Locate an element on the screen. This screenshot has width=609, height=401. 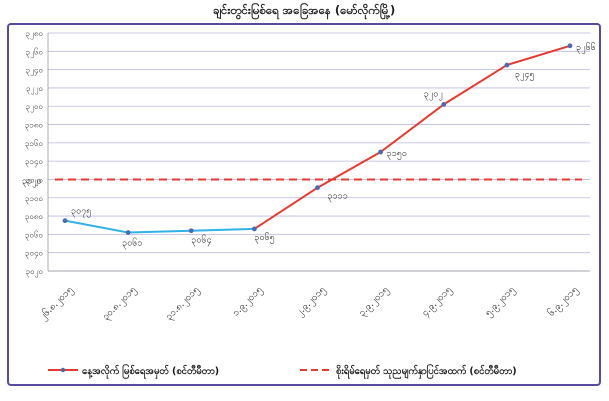
data-label-5: ၃၁၅၀ is located at coordinates (397, 154).